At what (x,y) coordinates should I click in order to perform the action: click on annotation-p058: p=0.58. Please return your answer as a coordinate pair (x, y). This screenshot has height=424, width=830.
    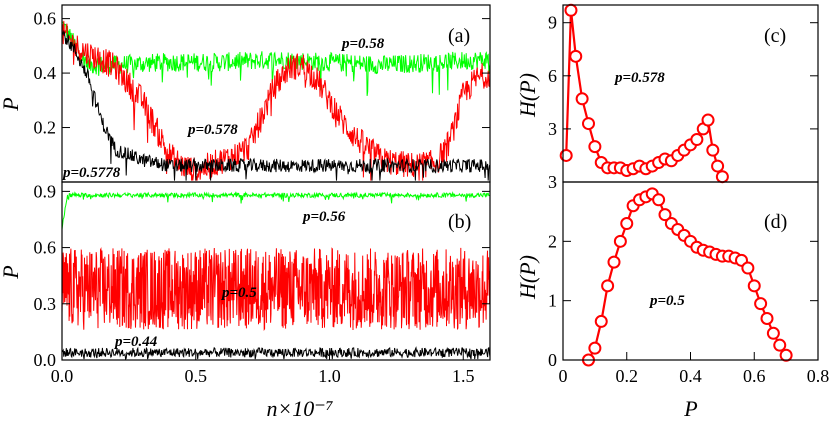
    Looking at the image, I should click on (362, 44).